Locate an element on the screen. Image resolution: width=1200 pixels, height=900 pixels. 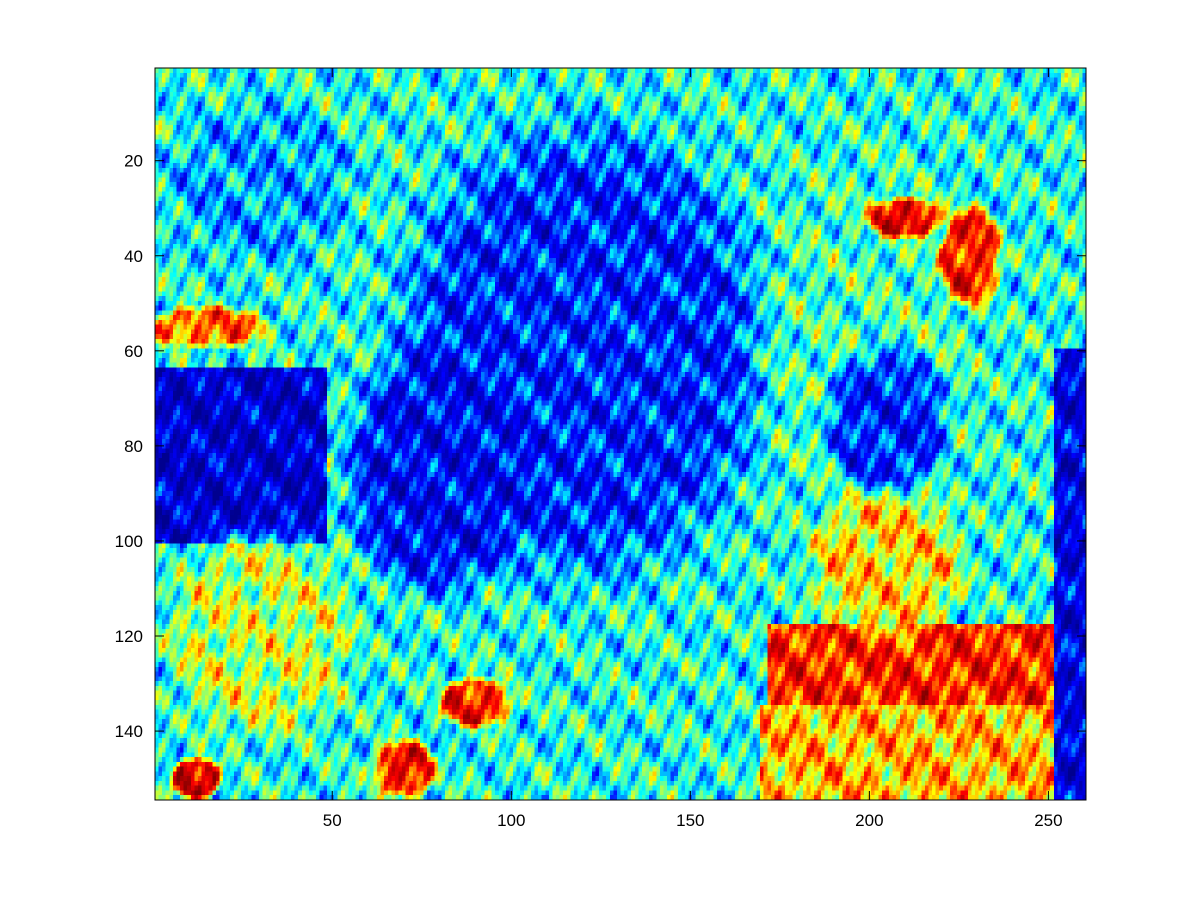
y-tick-label: 140 is located at coordinates (129, 731).